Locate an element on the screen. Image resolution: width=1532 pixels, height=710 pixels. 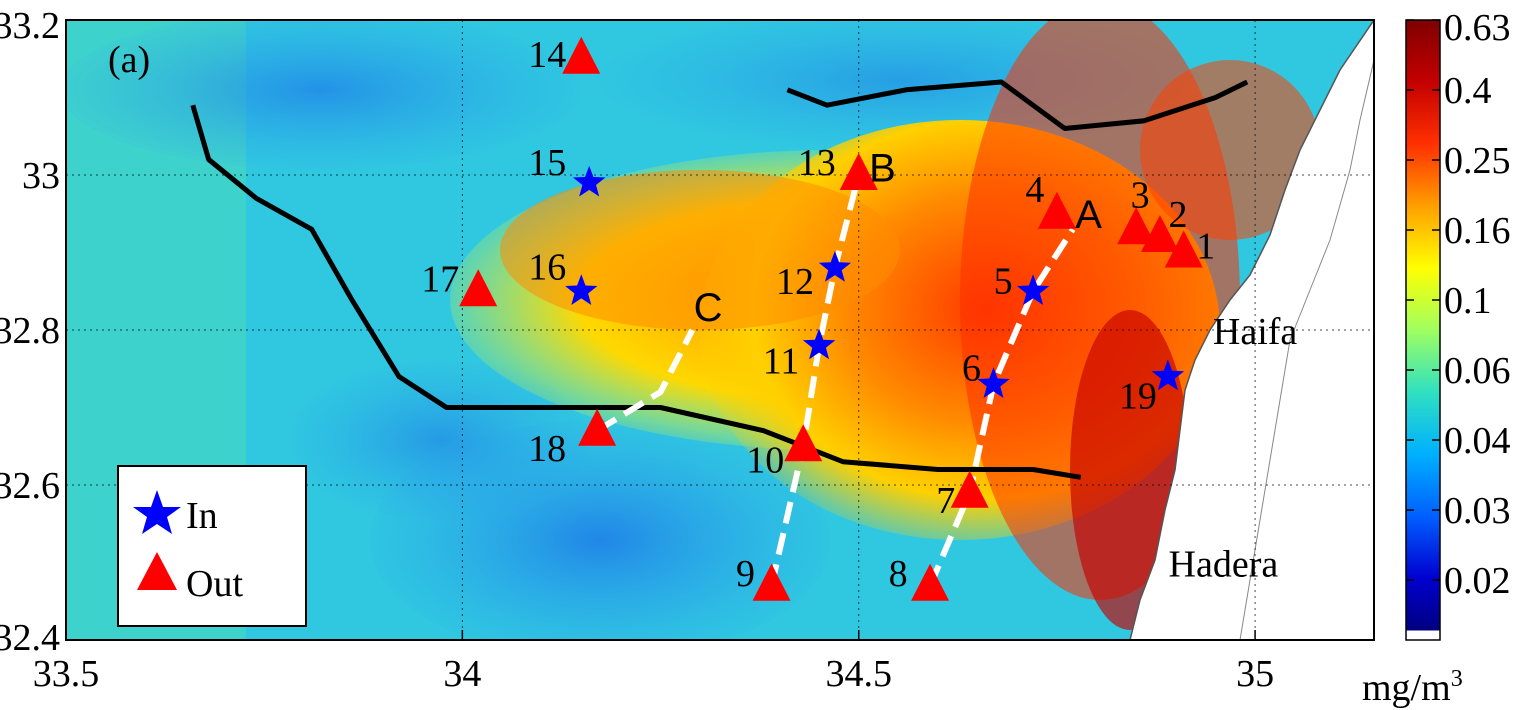
colorbar-unit: mg/m3 is located at coordinates (1412, 687).